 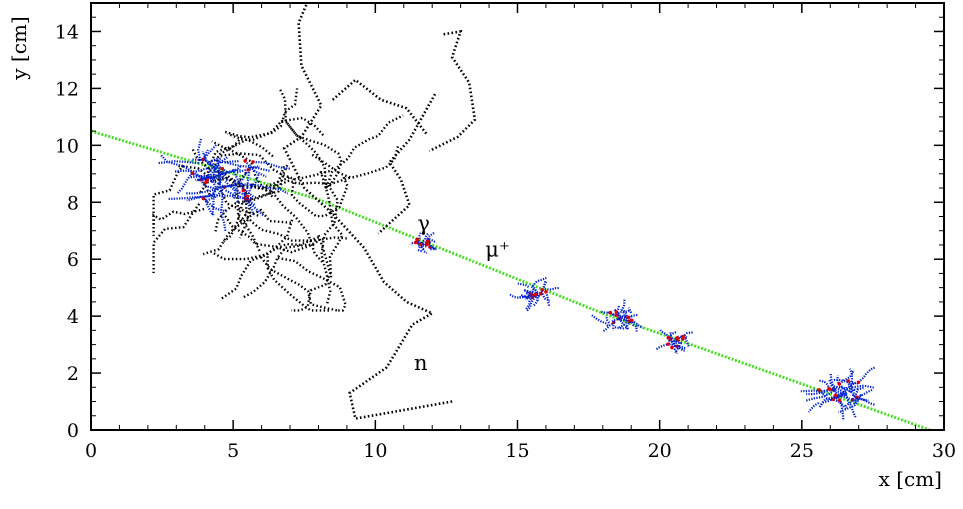 What do you see at coordinates (67, 146) in the screenshot?
I see `y-tick-label: 10` at bounding box center [67, 146].